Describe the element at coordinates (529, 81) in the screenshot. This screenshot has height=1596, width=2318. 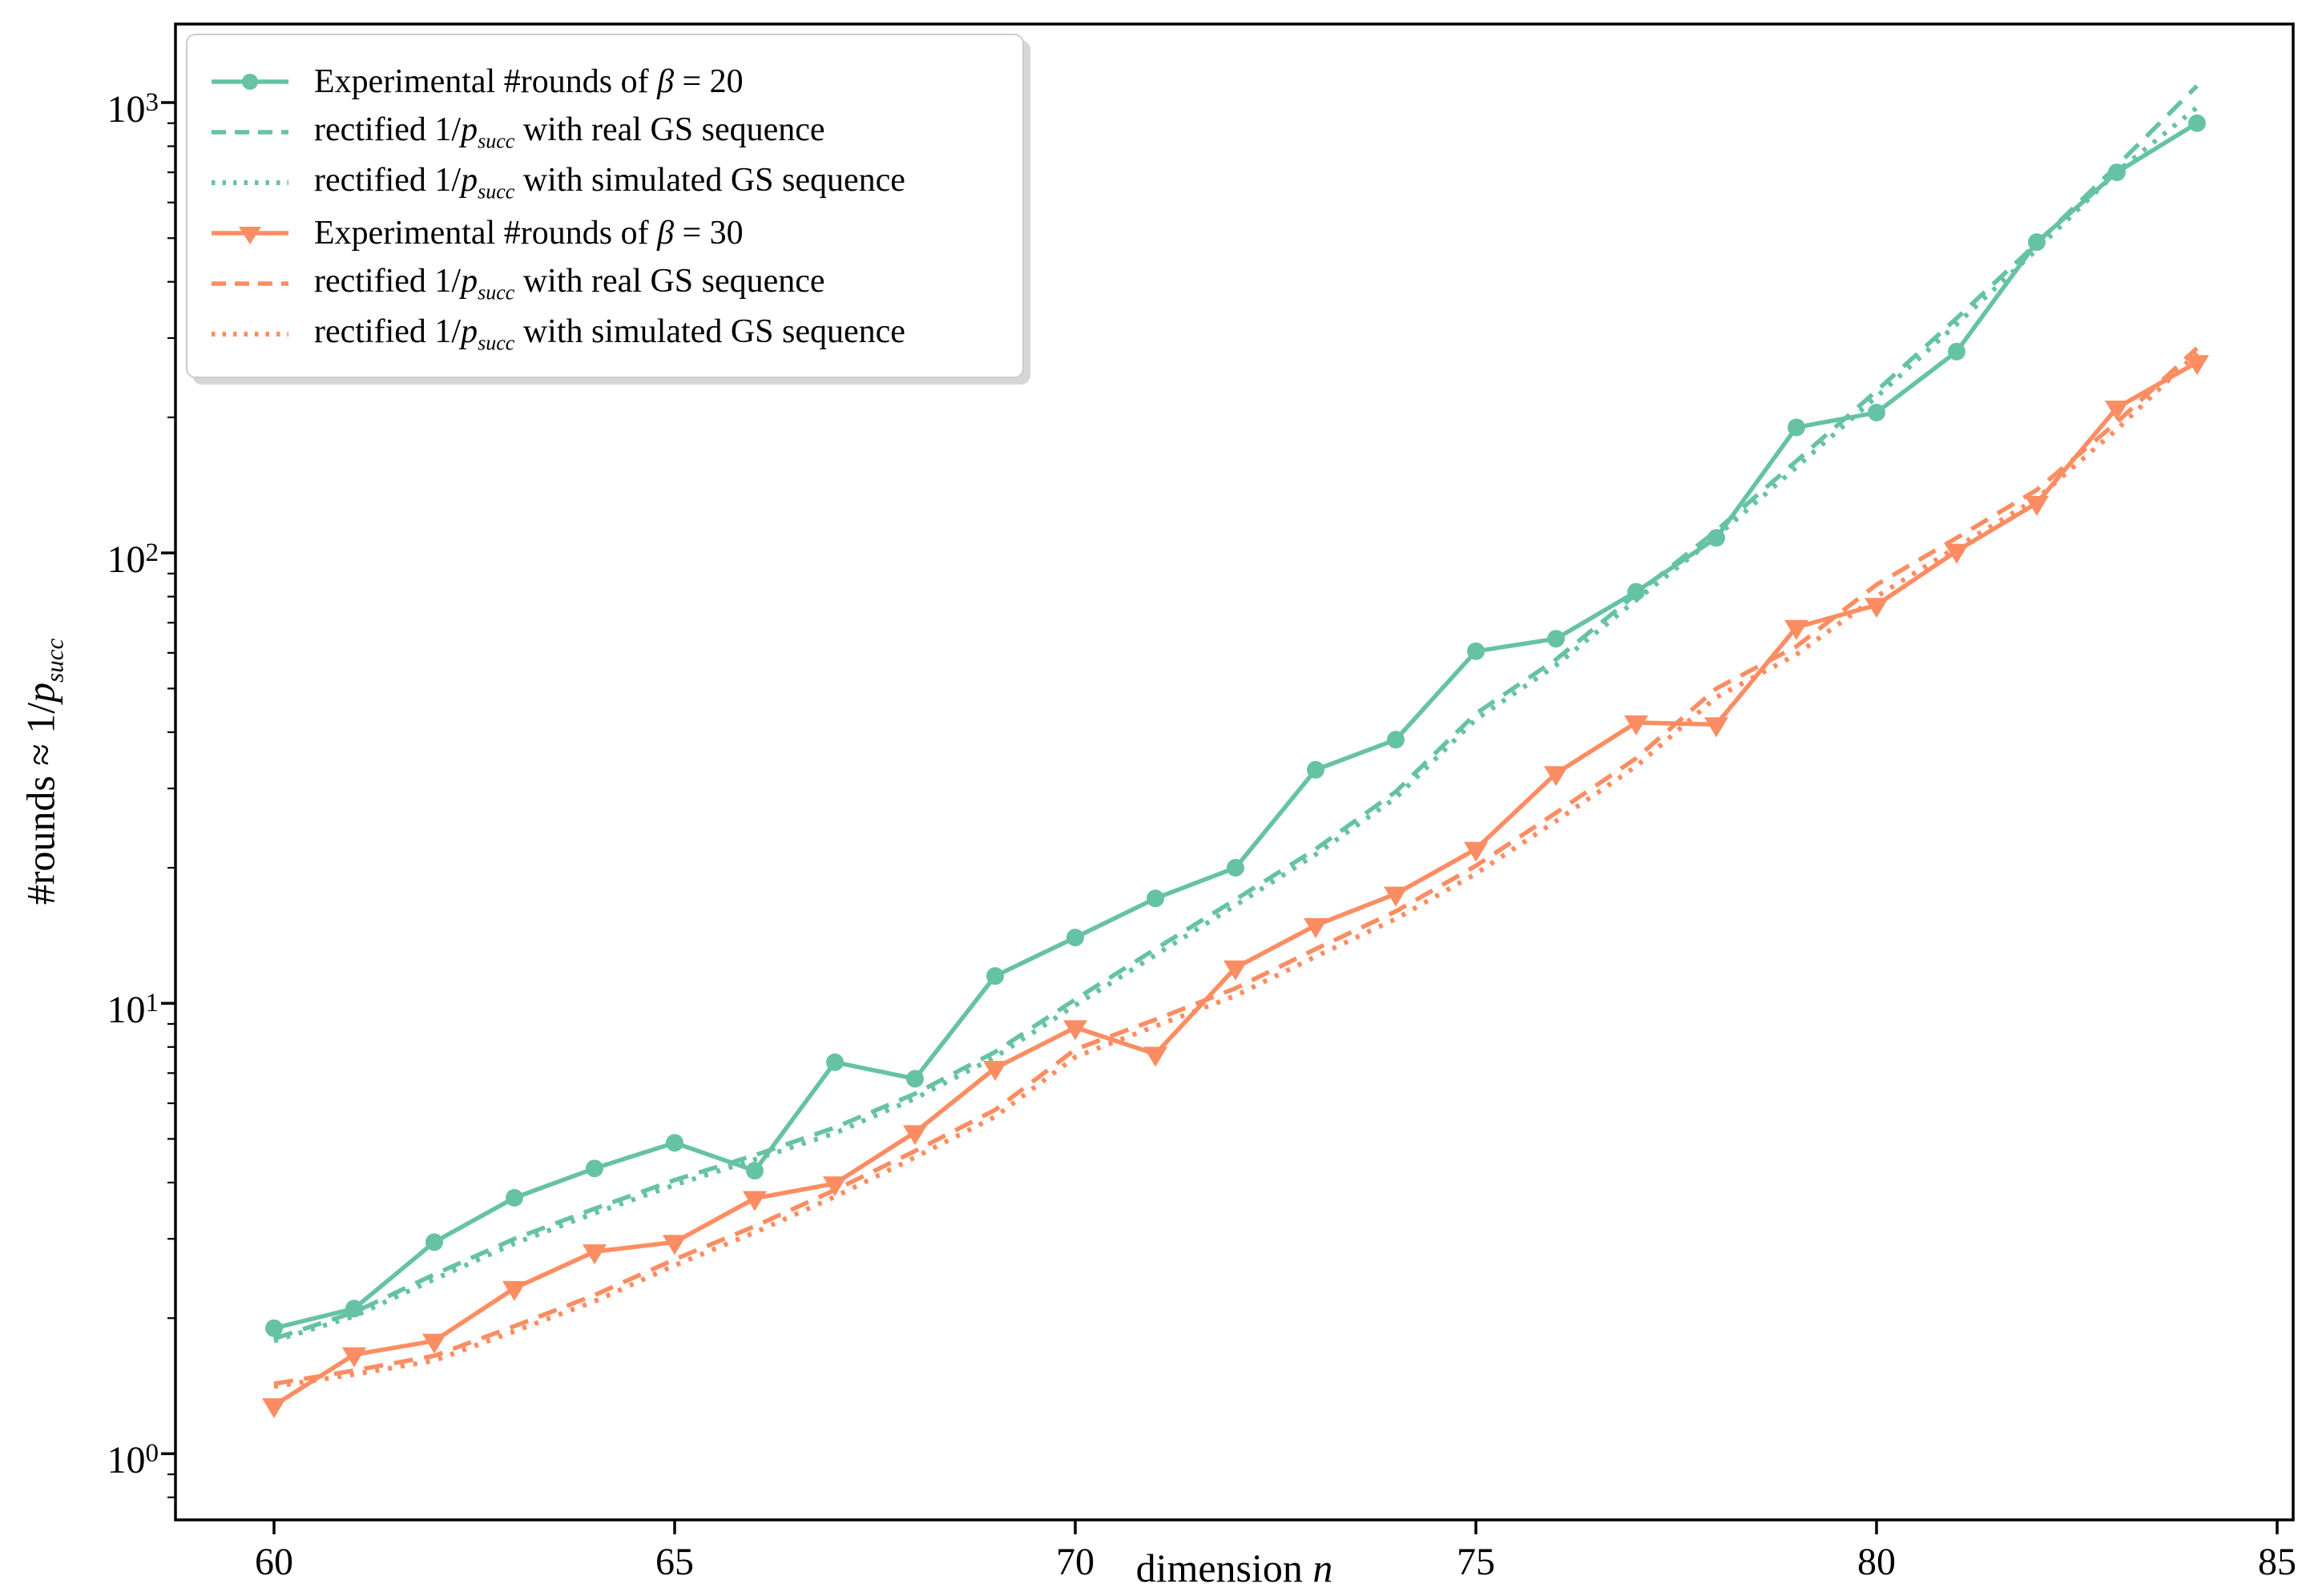
I see `legend-entry-label: Experimental #rounds of β = 20` at that location.